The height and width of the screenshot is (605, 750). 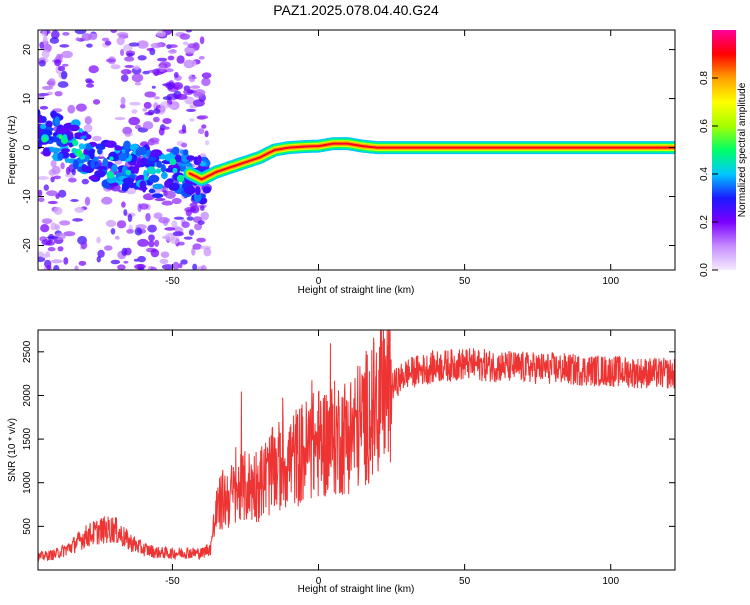 I want to click on y-tick-label: 2000, so click(x=27, y=395).